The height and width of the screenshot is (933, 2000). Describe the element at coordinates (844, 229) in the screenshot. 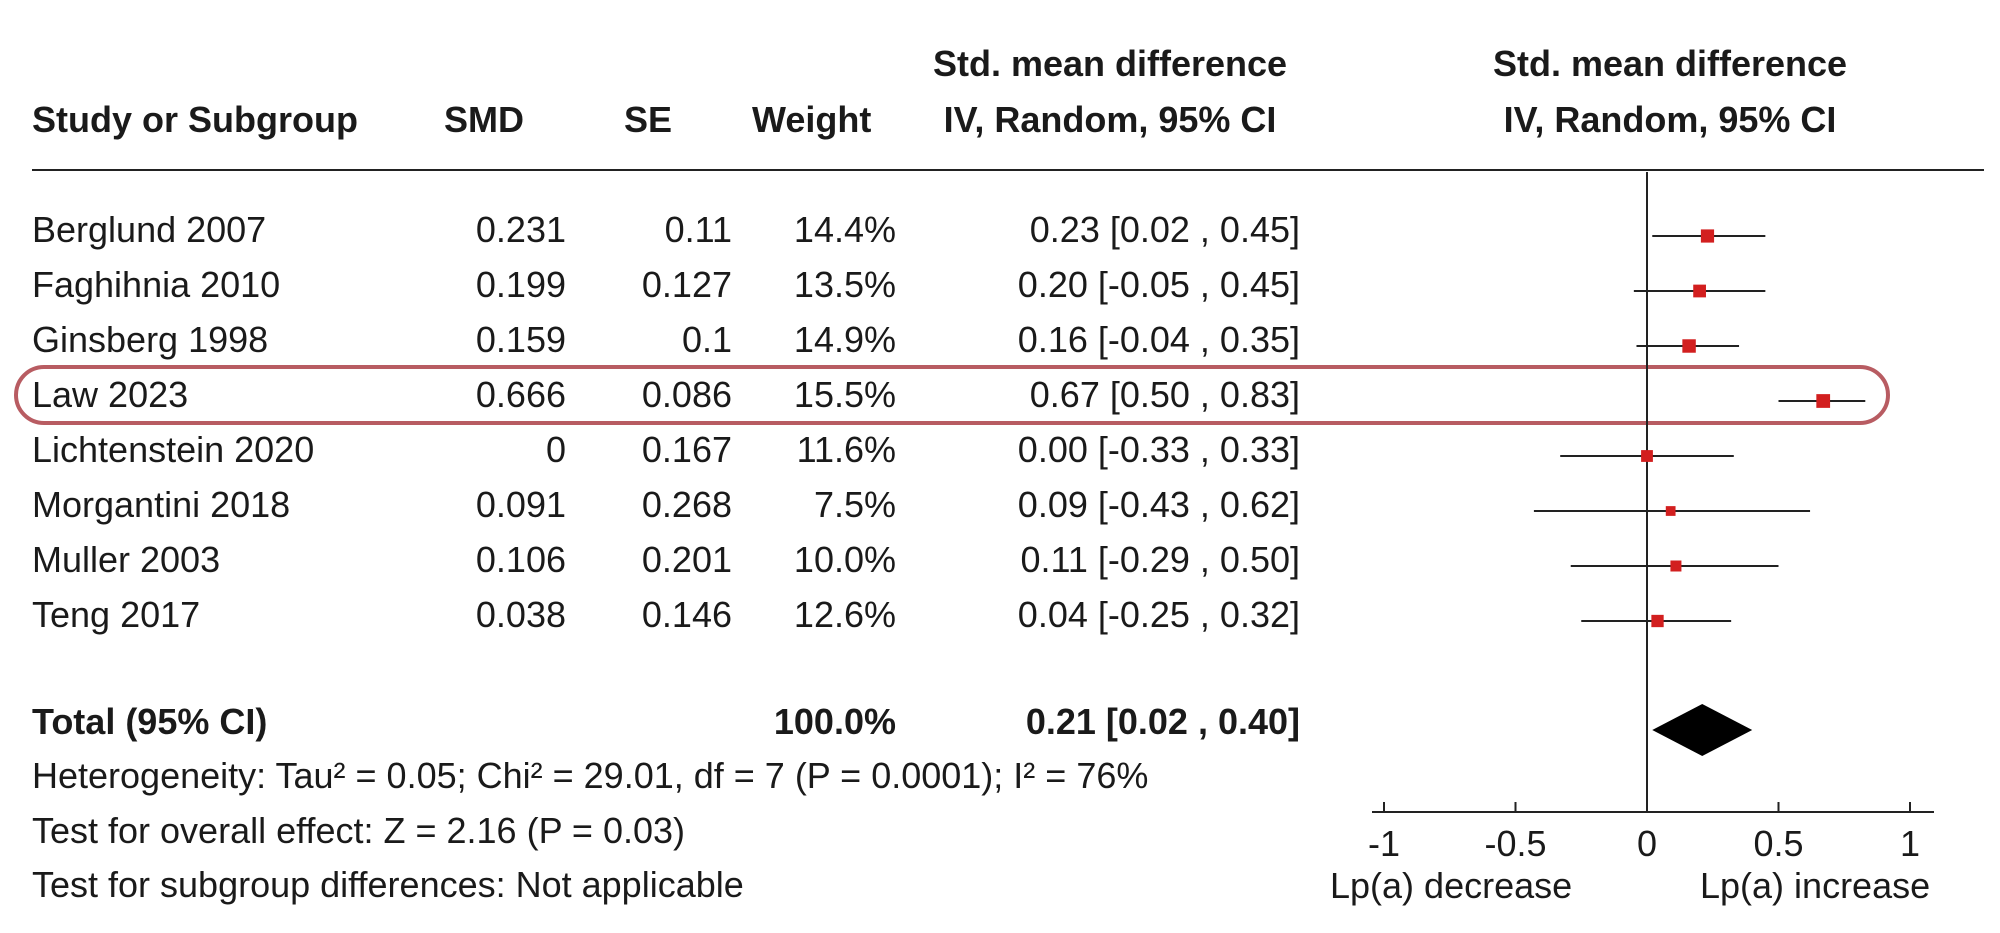

I see `study-weight: 14.4%` at that location.